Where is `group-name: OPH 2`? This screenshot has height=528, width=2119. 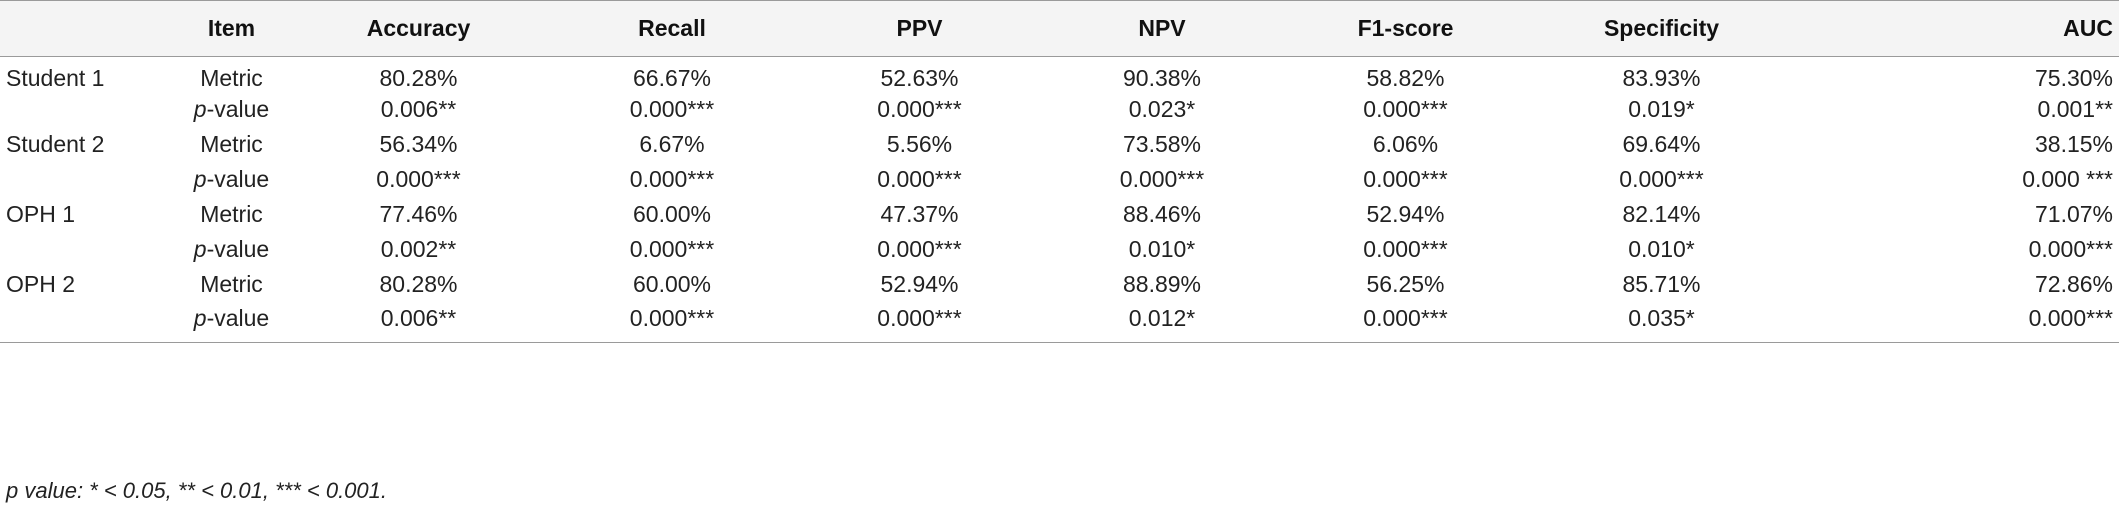 group-name: OPH 2 is located at coordinates (41, 284).